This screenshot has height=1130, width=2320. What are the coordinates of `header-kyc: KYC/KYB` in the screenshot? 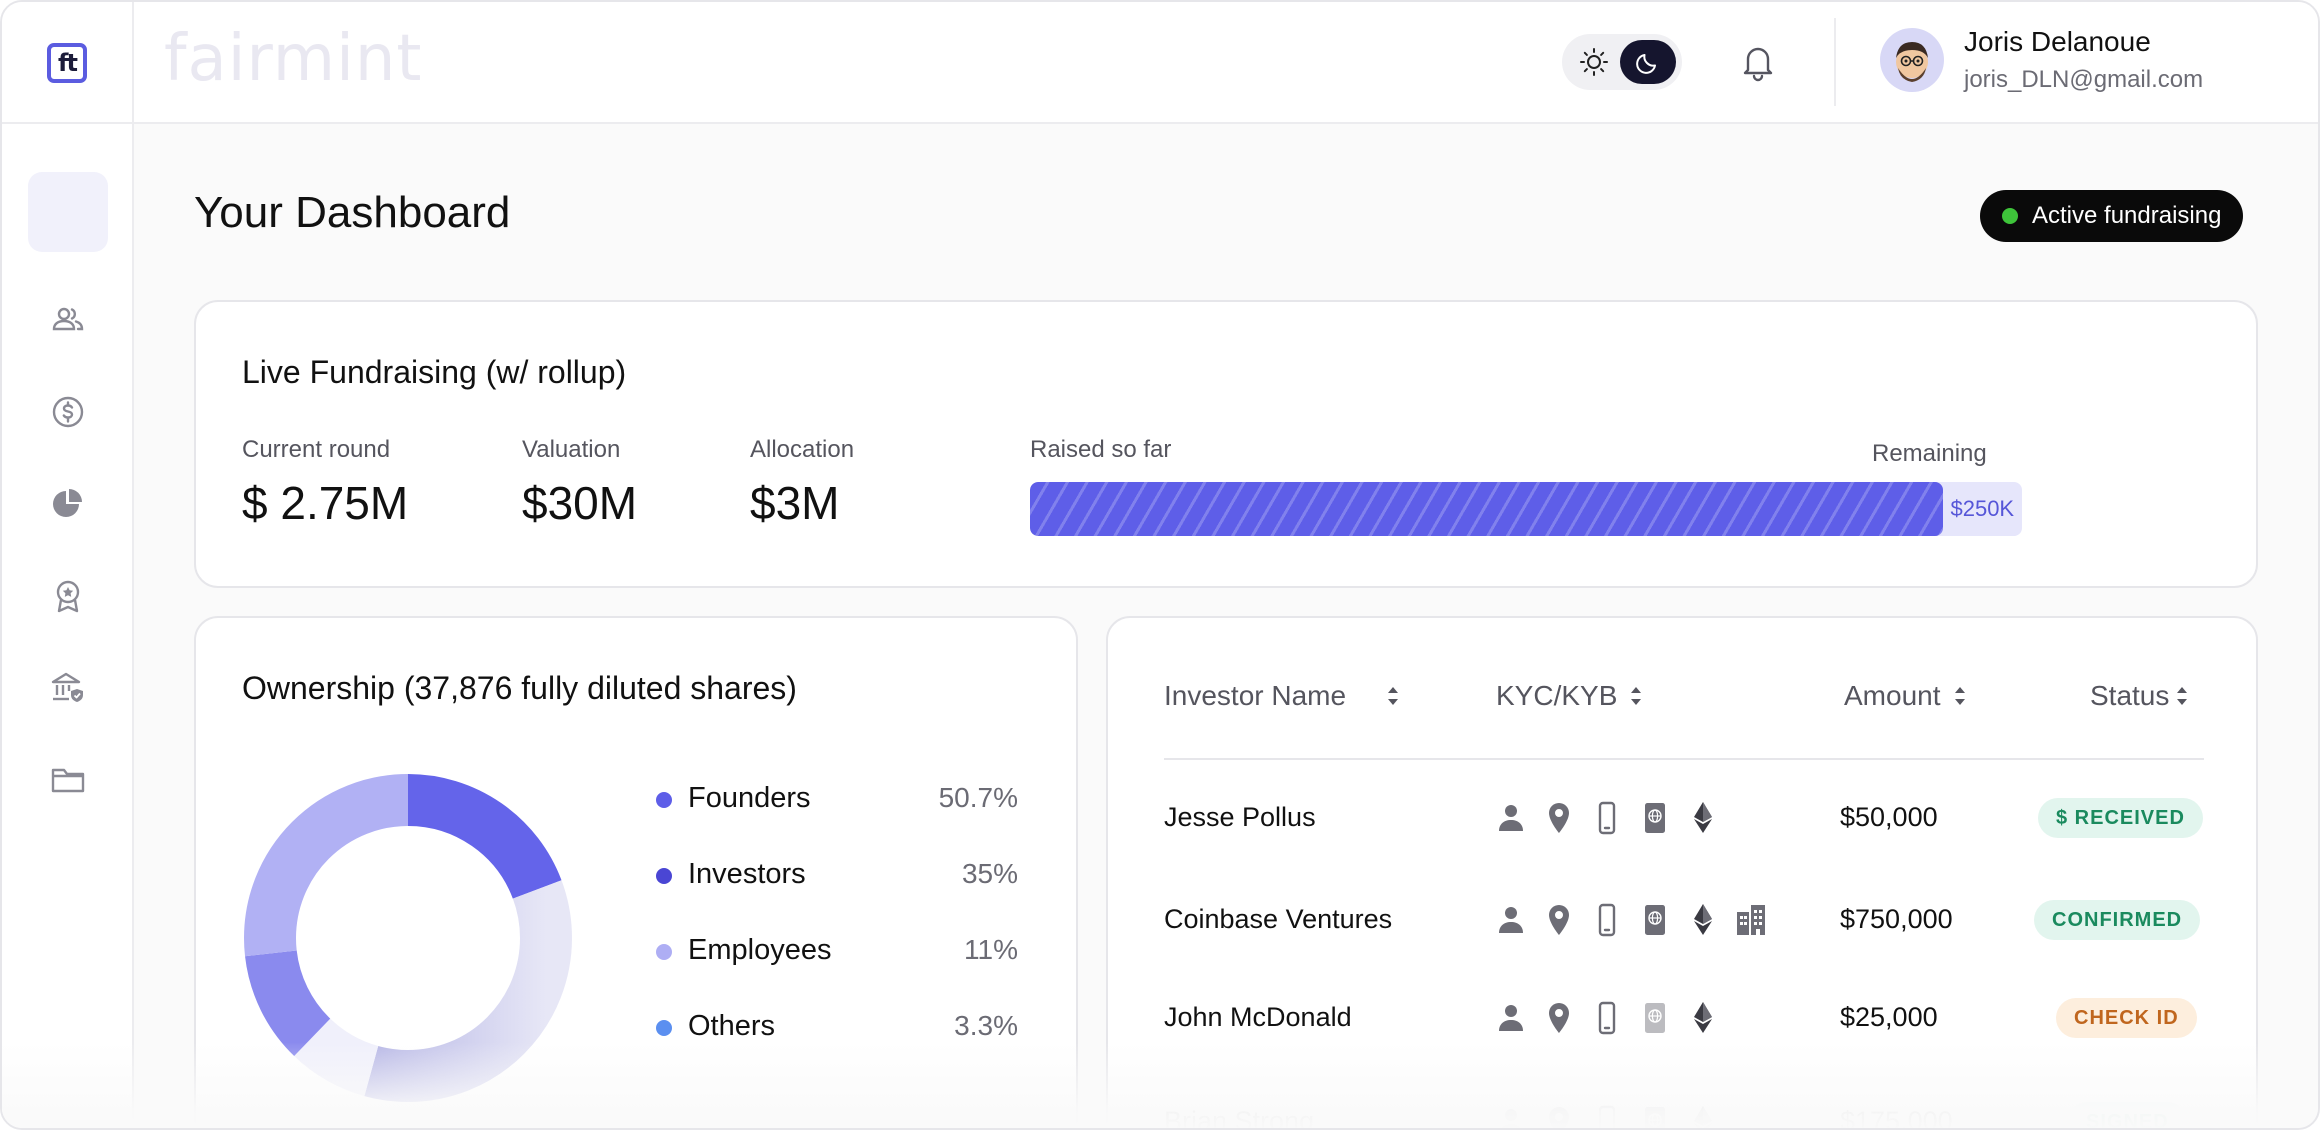 It's located at (1569, 696).